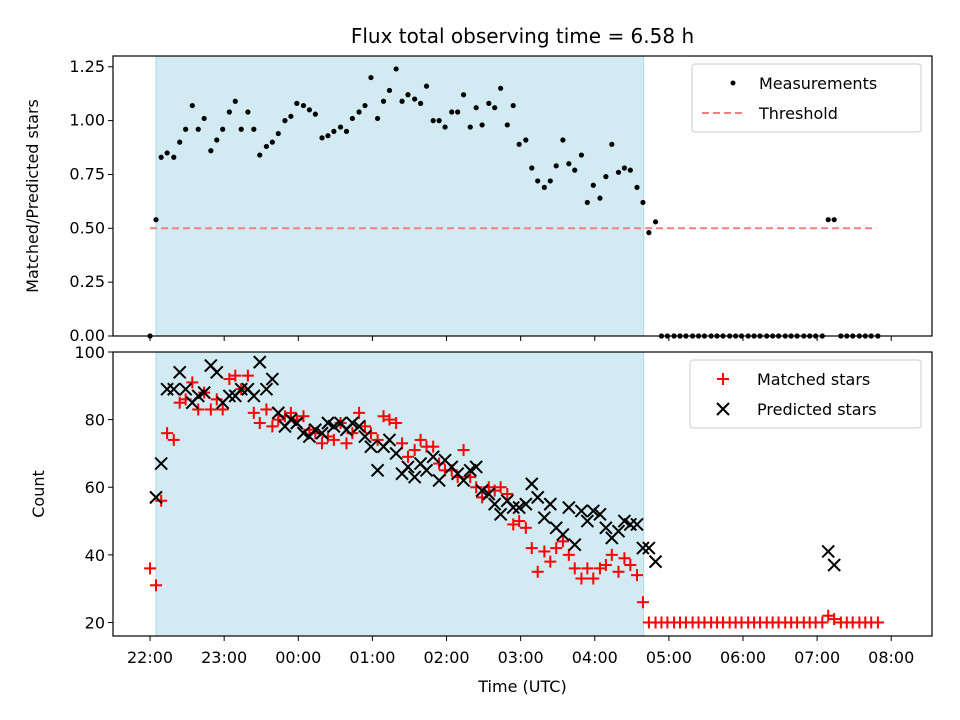  I want to click on top-y-axis-label: Matched/Predicted stars, so click(32, 196).